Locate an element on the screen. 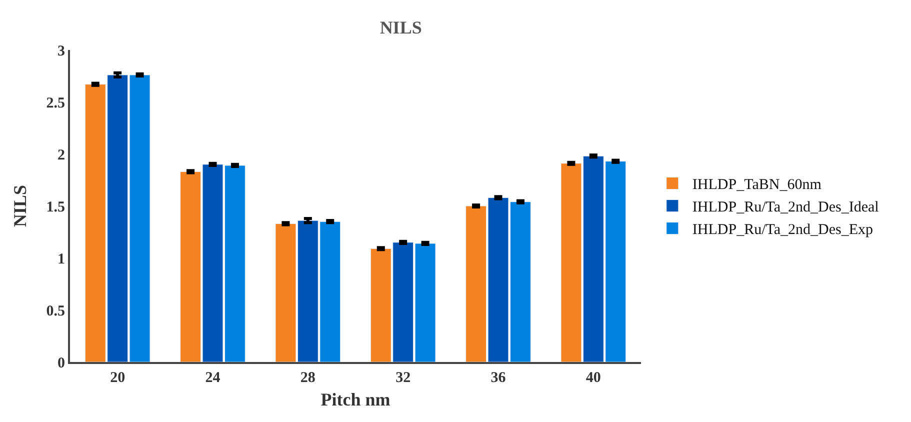 The image size is (911, 422). x-tick-label: 40 is located at coordinates (593, 378).